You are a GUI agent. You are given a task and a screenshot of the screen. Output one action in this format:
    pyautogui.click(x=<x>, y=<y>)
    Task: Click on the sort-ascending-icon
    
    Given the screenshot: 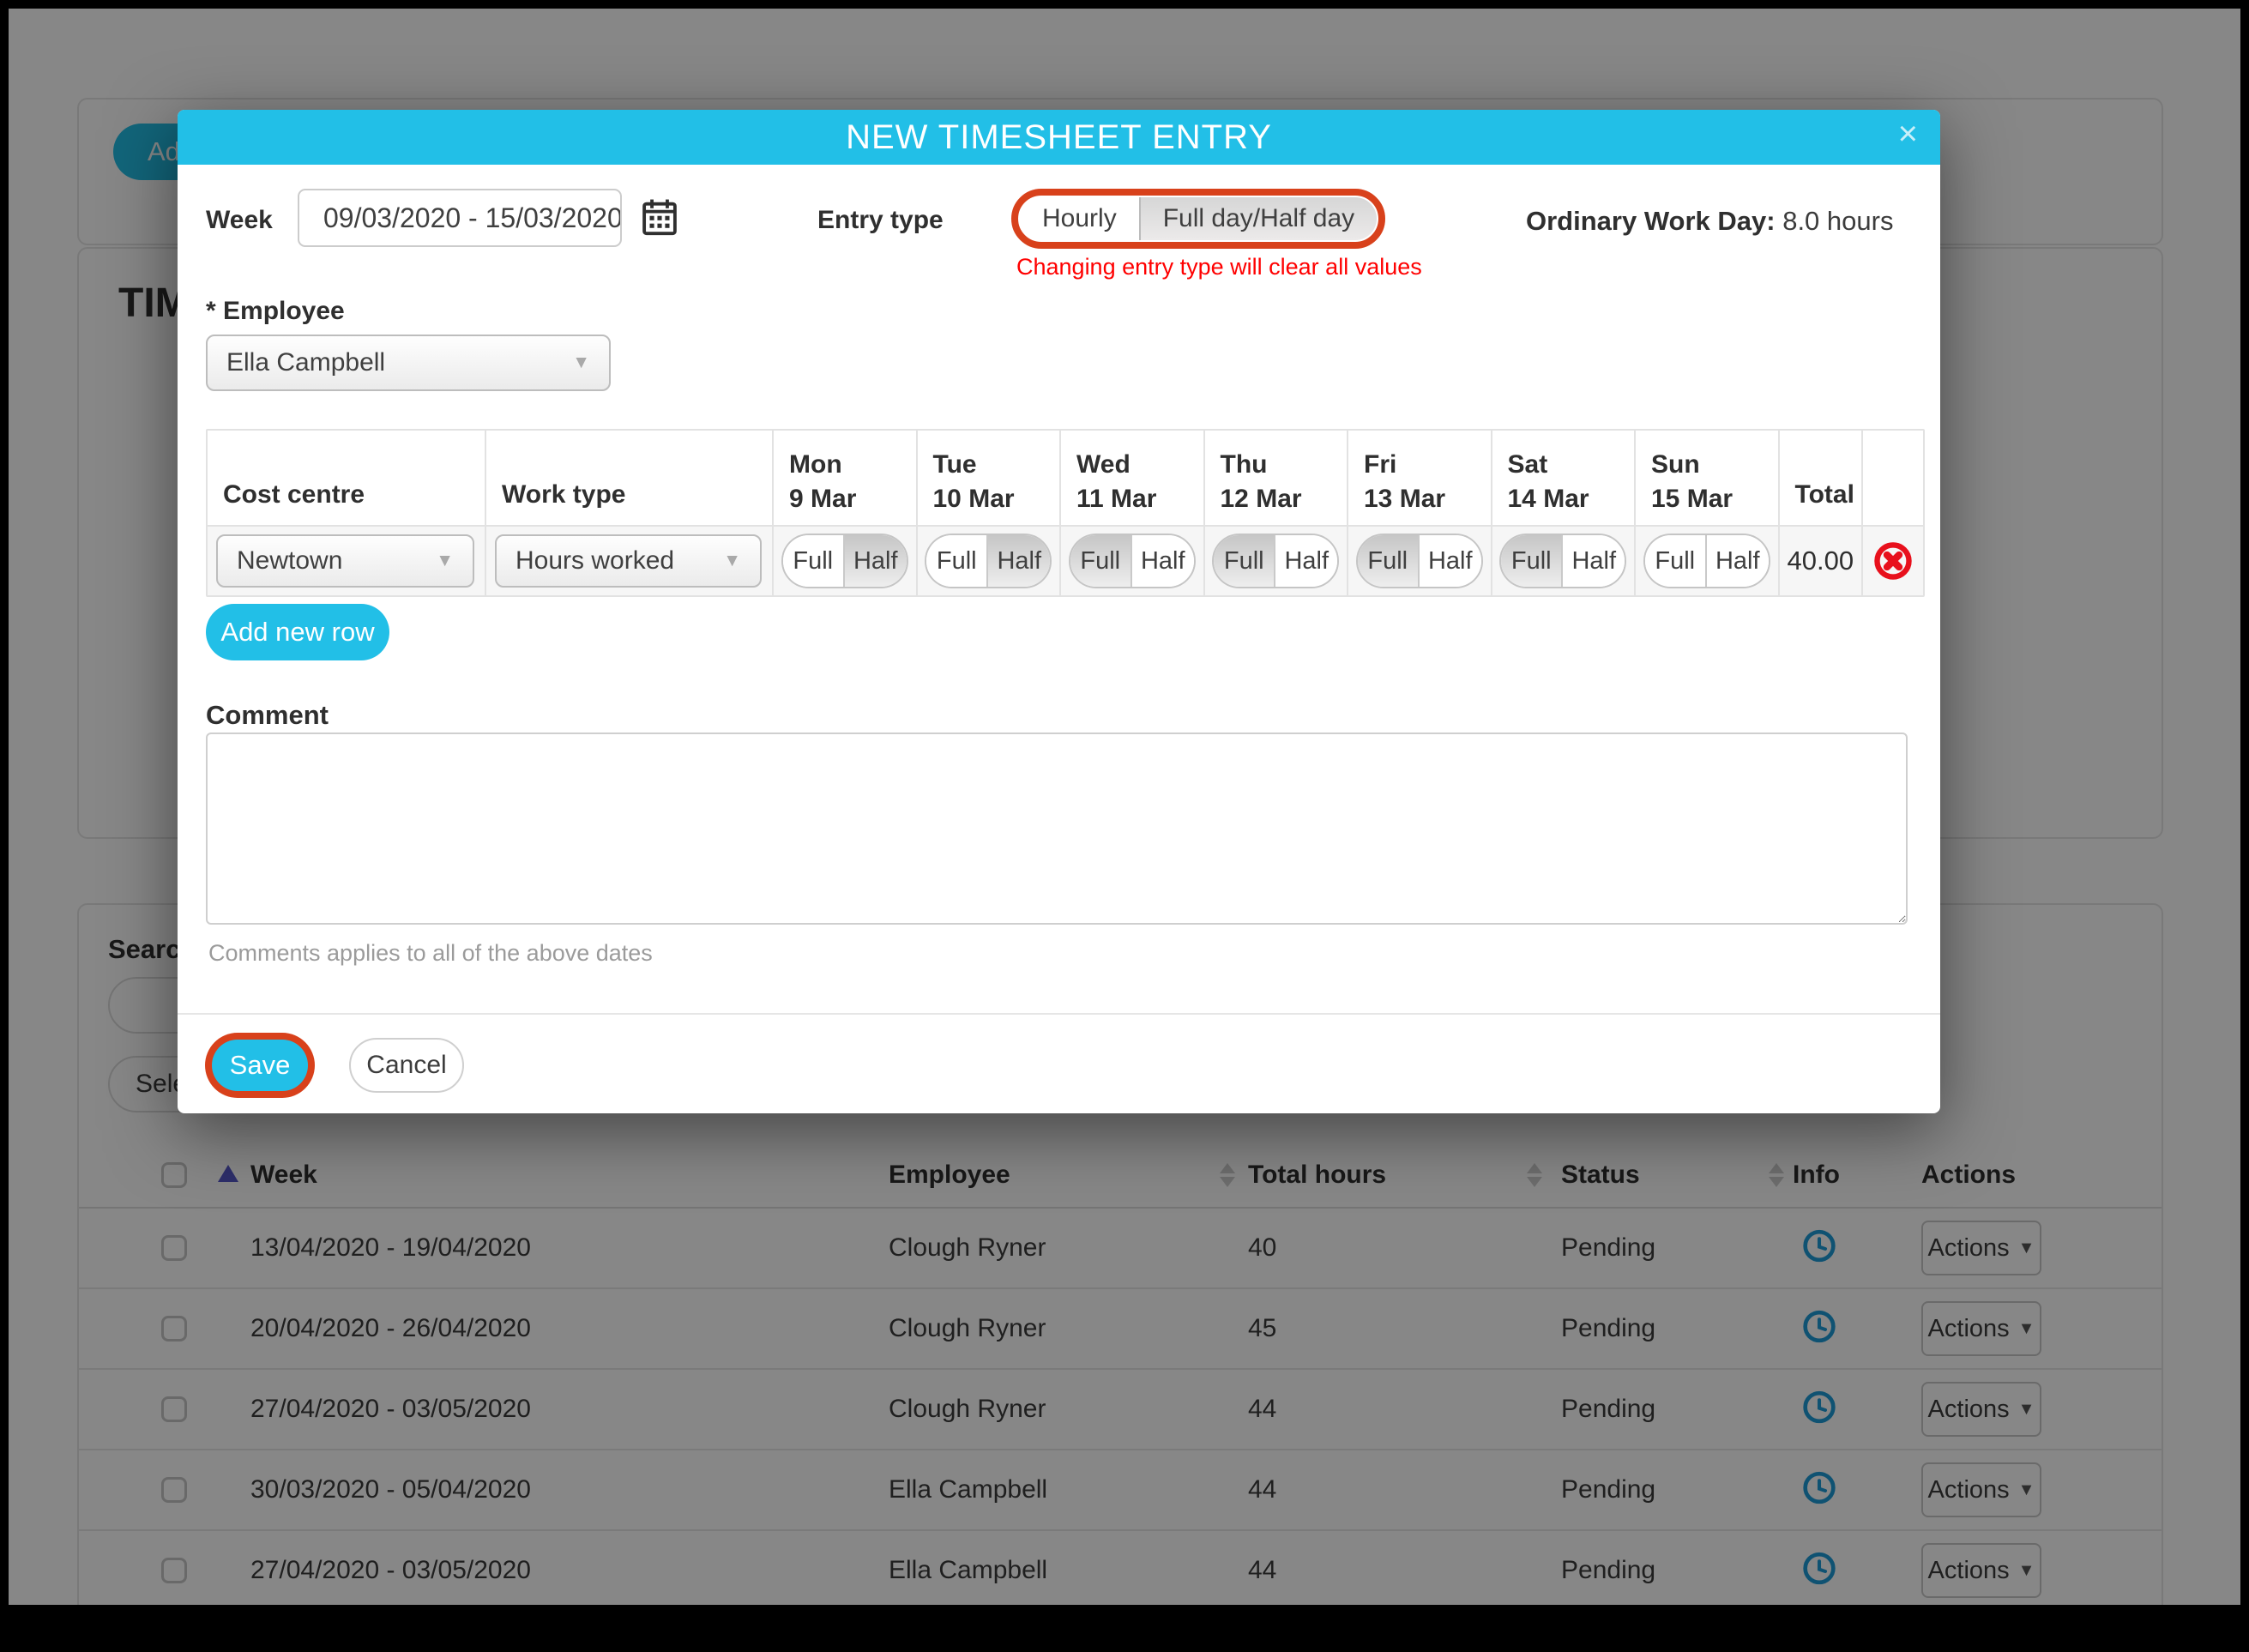 What is the action you would take?
    pyautogui.click(x=228, y=1173)
    